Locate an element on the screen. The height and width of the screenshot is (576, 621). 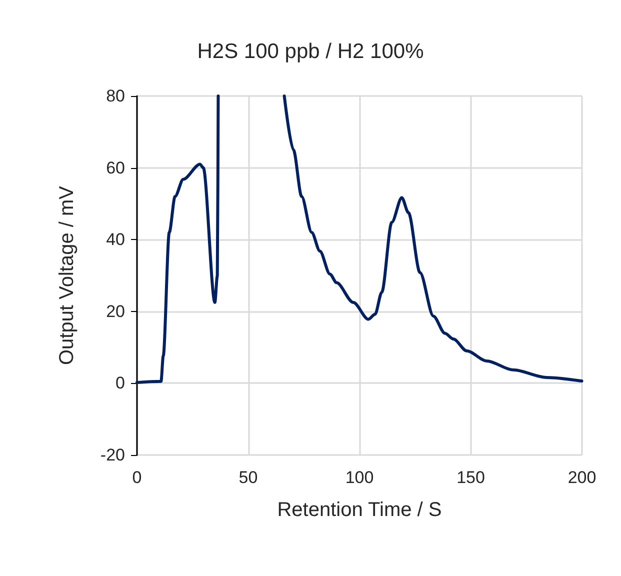
x-tick-label: 0 is located at coordinates (137, 477).